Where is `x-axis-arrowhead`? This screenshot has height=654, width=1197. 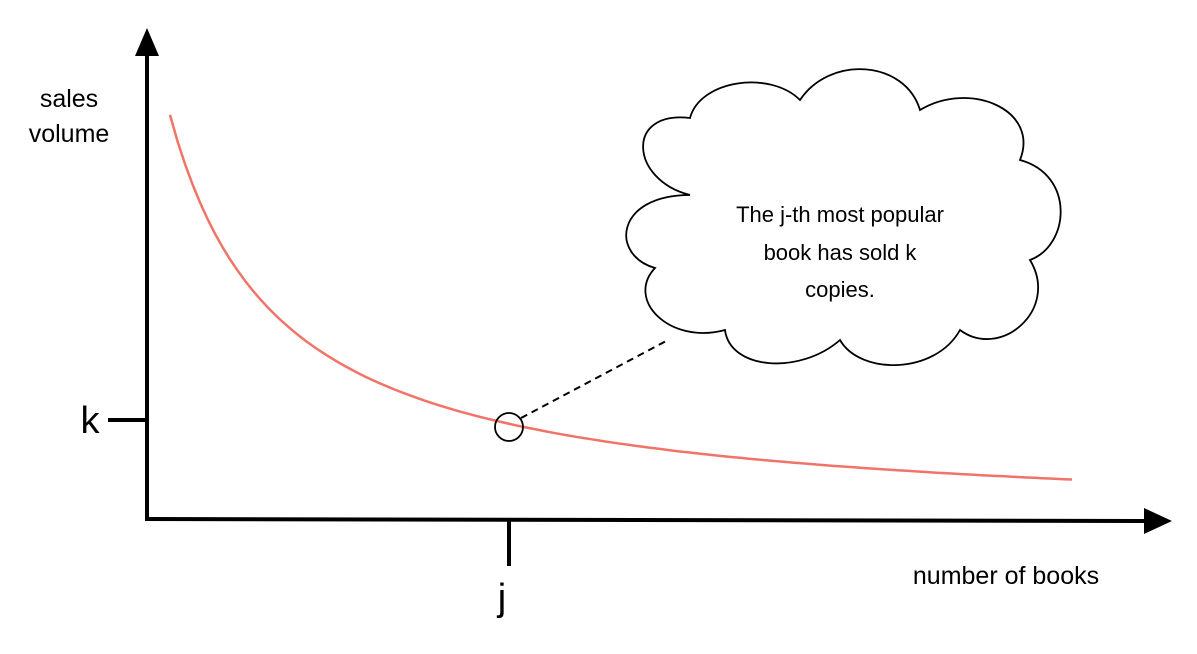
x-axis-arrowhead is located at coordinates (1158, 521).